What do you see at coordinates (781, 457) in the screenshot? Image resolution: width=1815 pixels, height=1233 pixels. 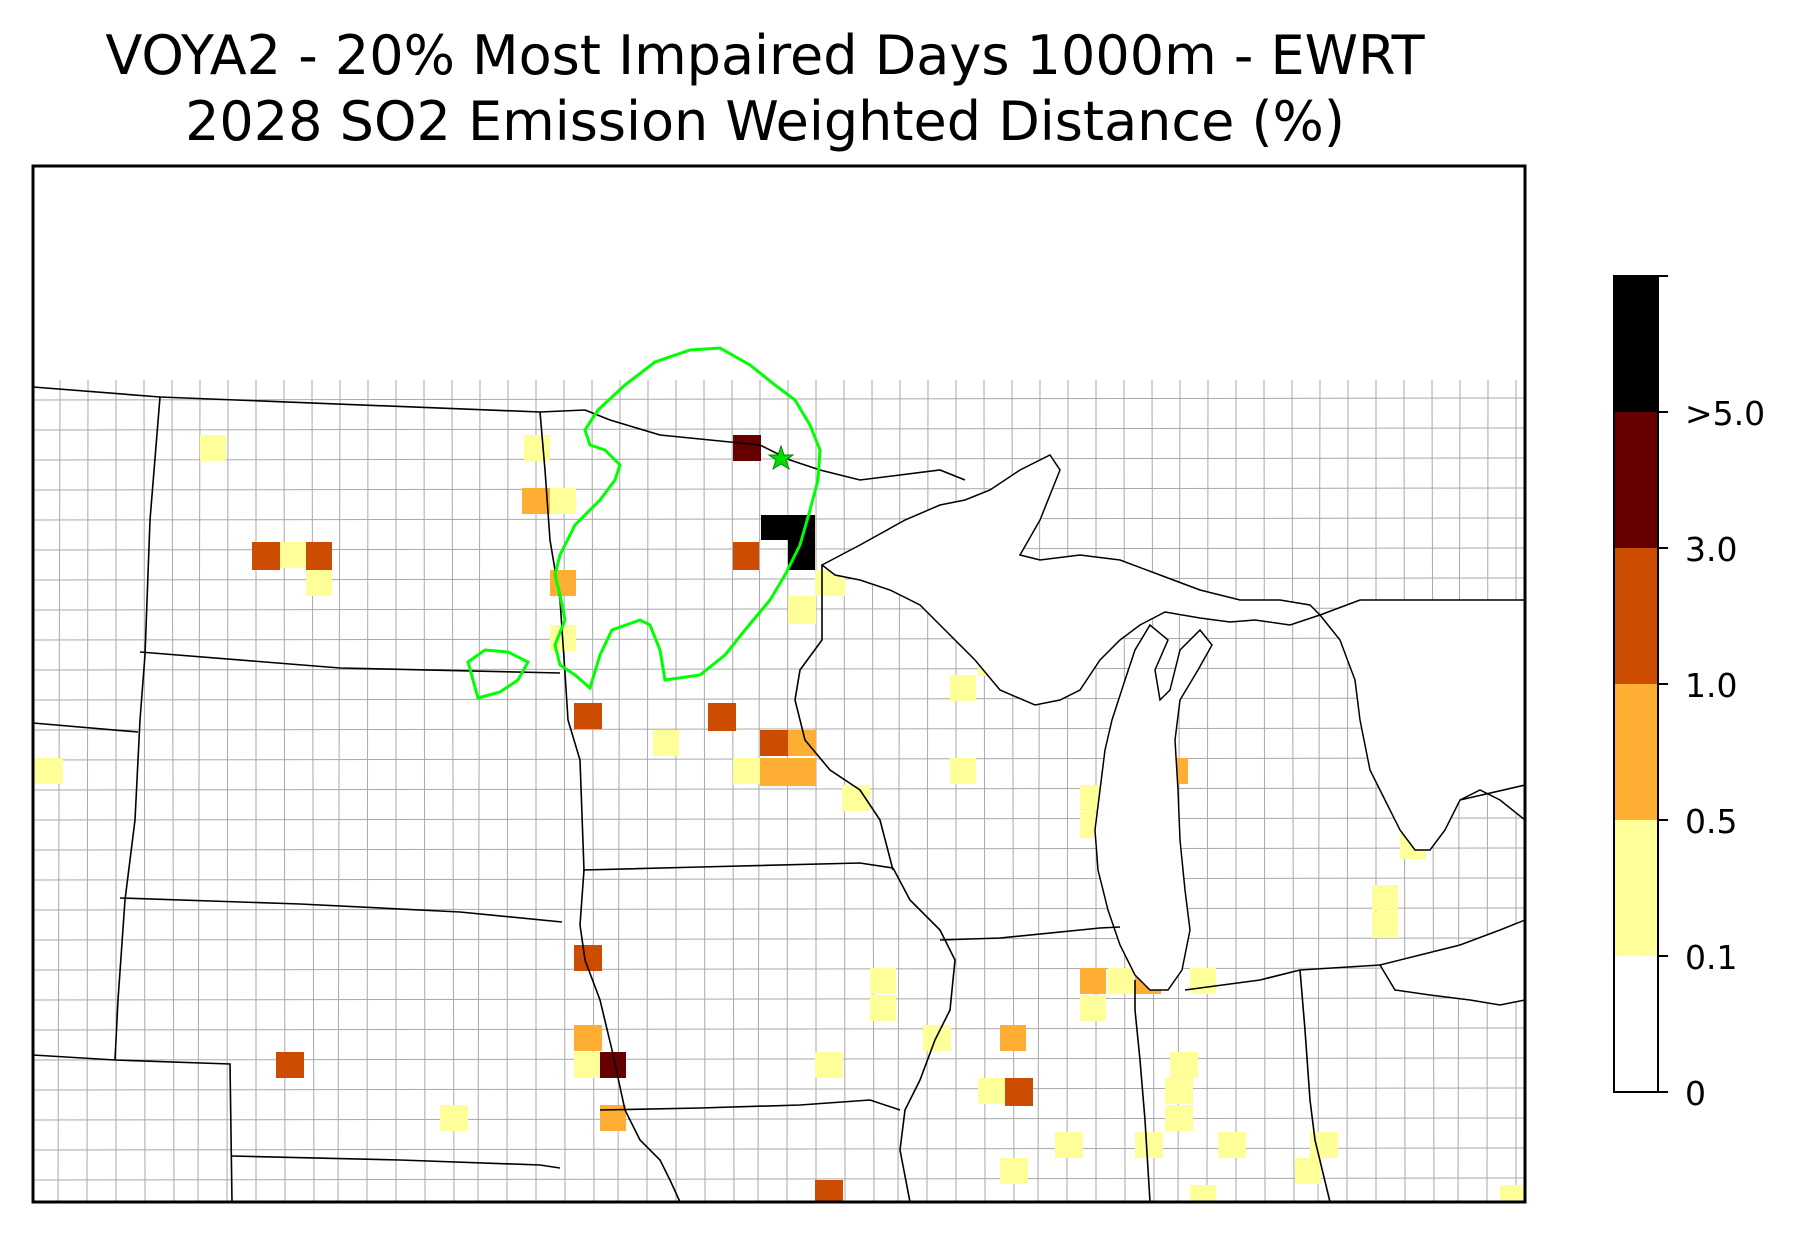 I see `receptor-star-icon` at bounding box center [781, 457].